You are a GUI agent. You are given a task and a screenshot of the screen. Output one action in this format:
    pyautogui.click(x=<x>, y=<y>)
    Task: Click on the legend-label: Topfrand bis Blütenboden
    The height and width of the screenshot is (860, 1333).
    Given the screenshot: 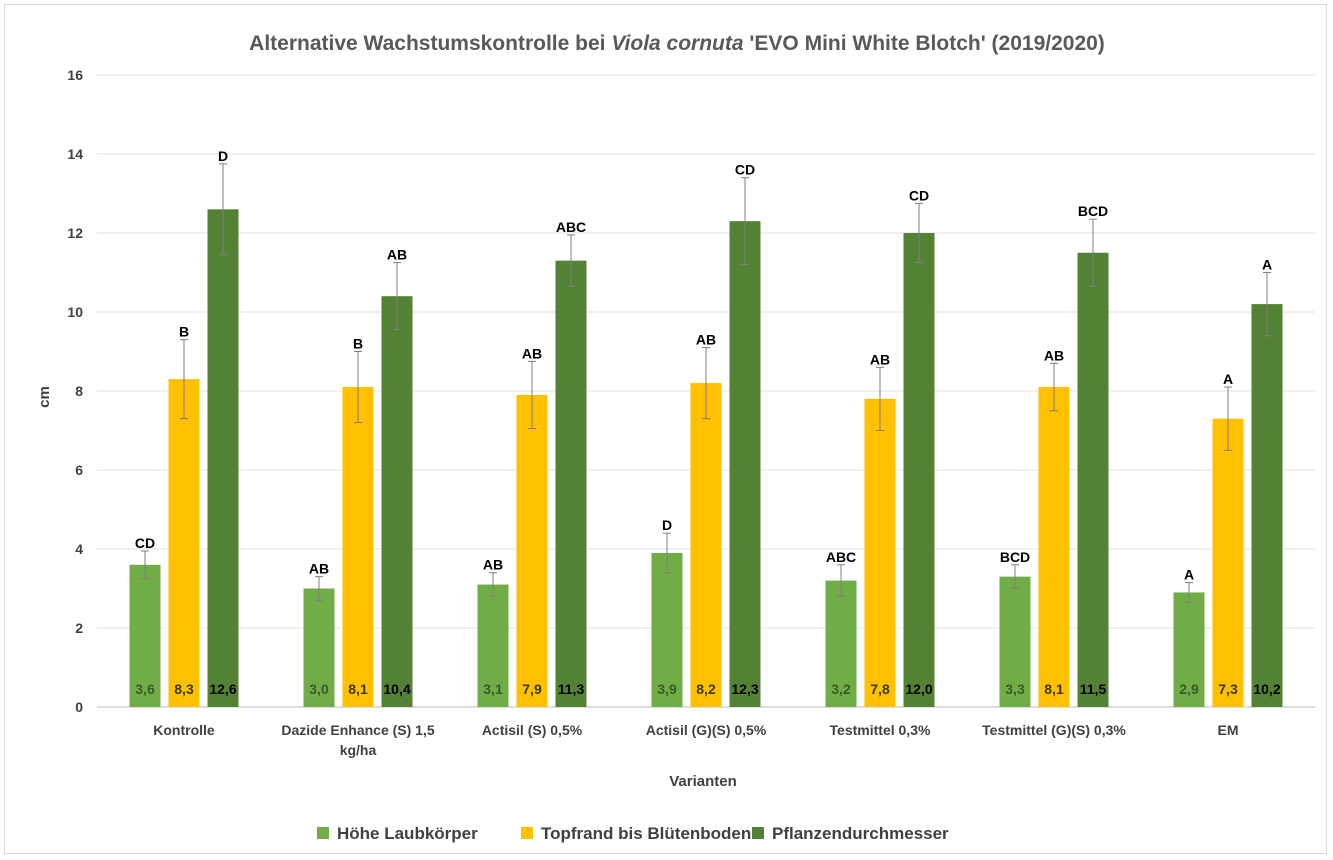 What is the action you would take?
    pyautogui.click(x=646, y=833)
    